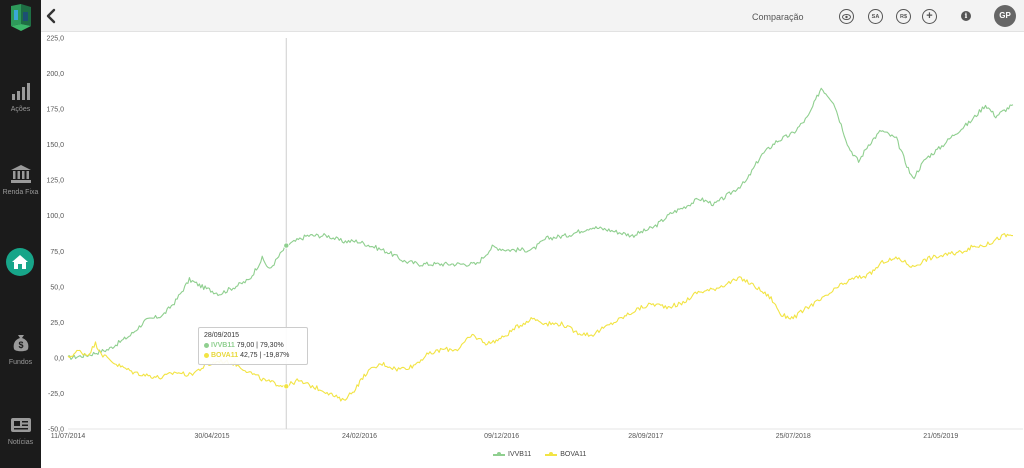 The height and width of the screenshot is (468, 1024). What do you see at coordinates (249, 355) in the screenshot?
I see `tooltip-series-value: 42,75` at bounding box center [249, 355].